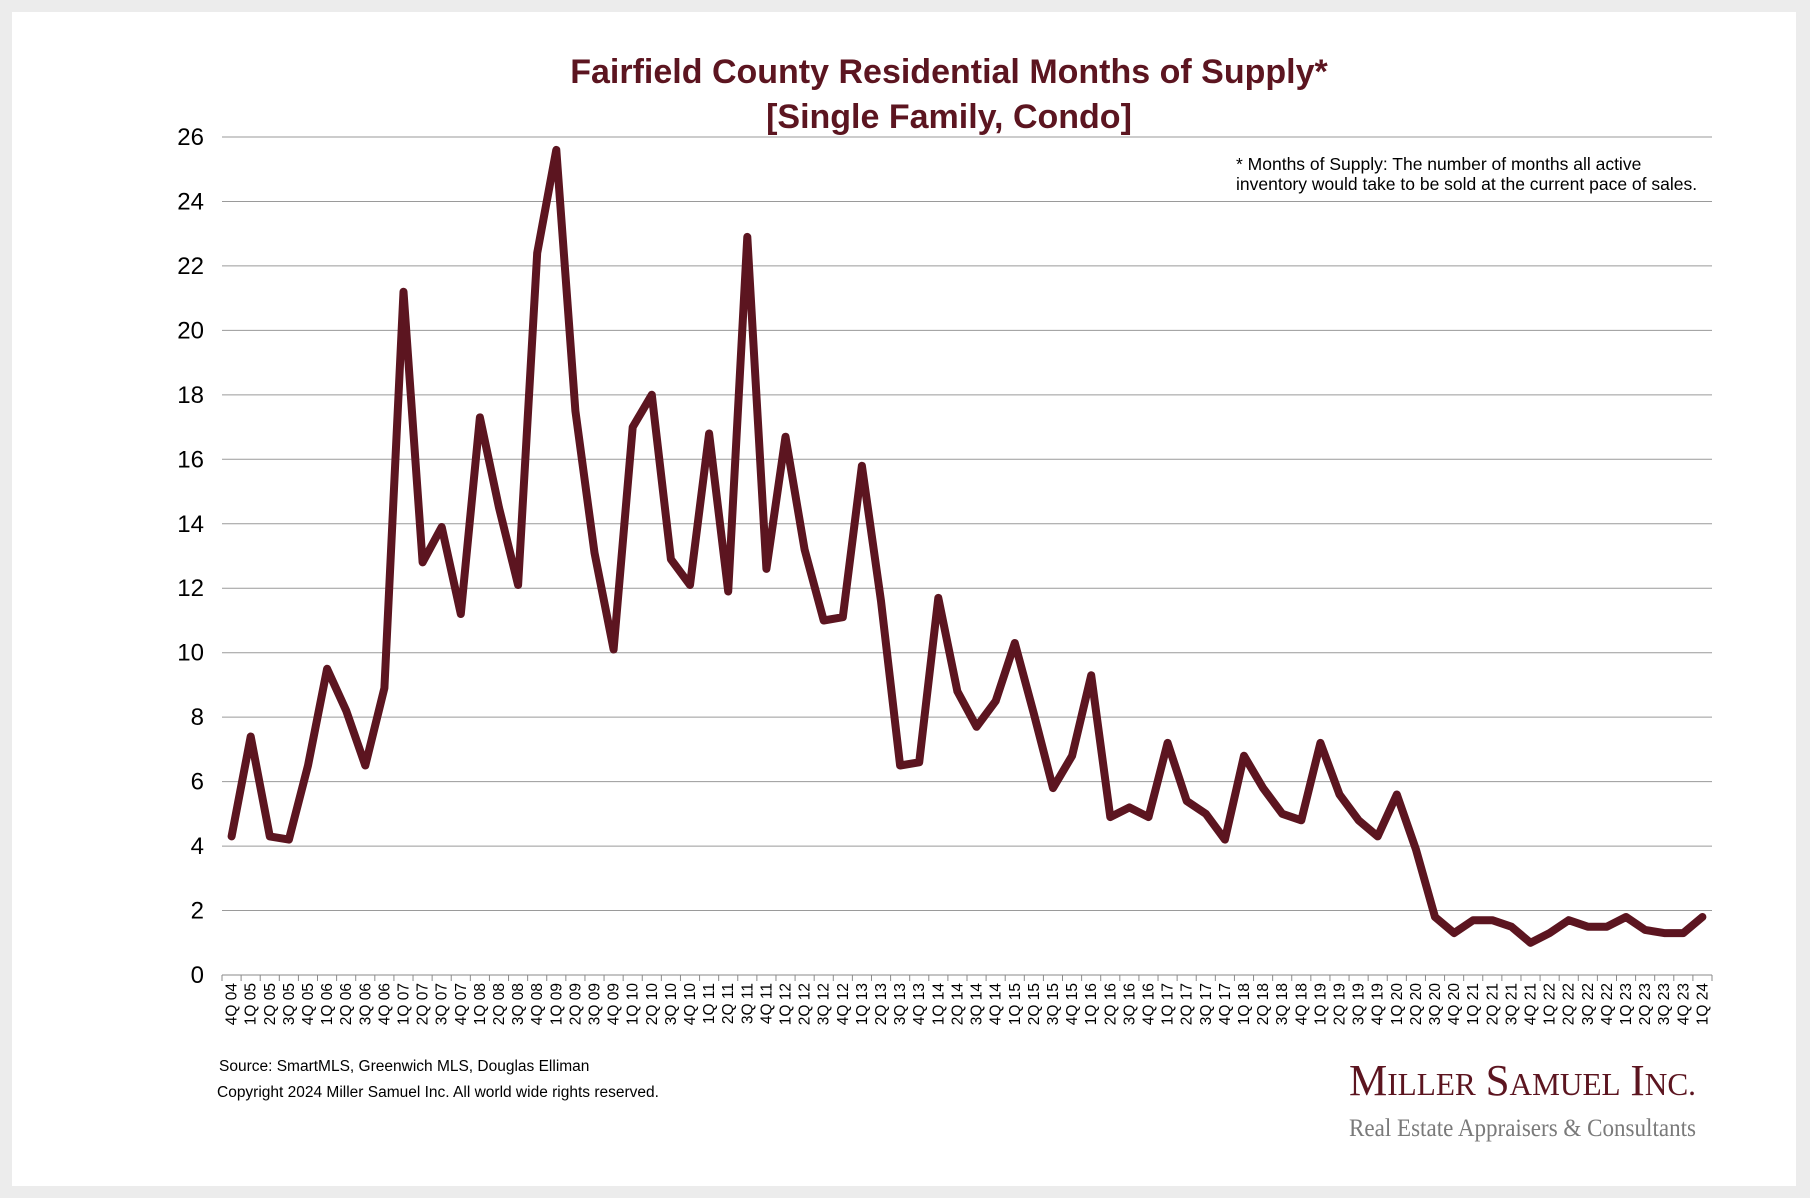  What do you see at coordinates (977, 1004) in the screenshot?
I see `x-tick-label: 3Q 14` at bounding box center [977, 1004].